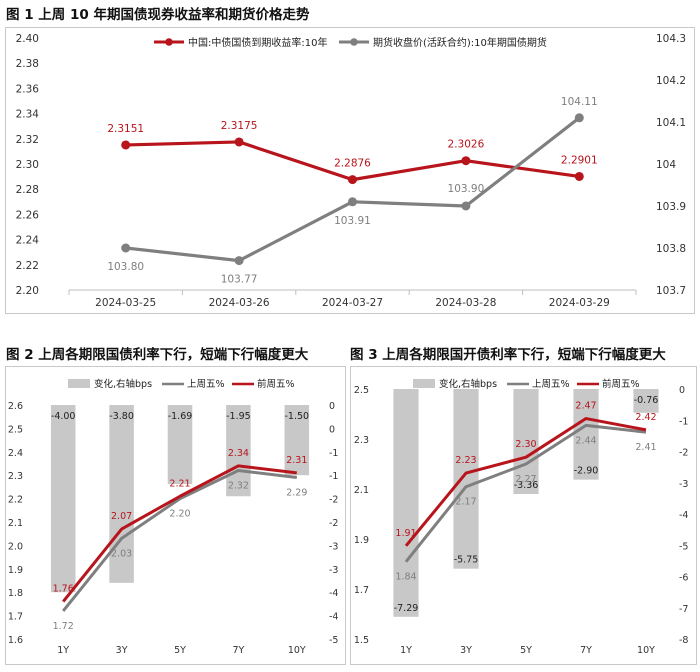 This screenshot has width=700, height=672. I want to click on left-tick-label: 1.5, so click(361, 640).